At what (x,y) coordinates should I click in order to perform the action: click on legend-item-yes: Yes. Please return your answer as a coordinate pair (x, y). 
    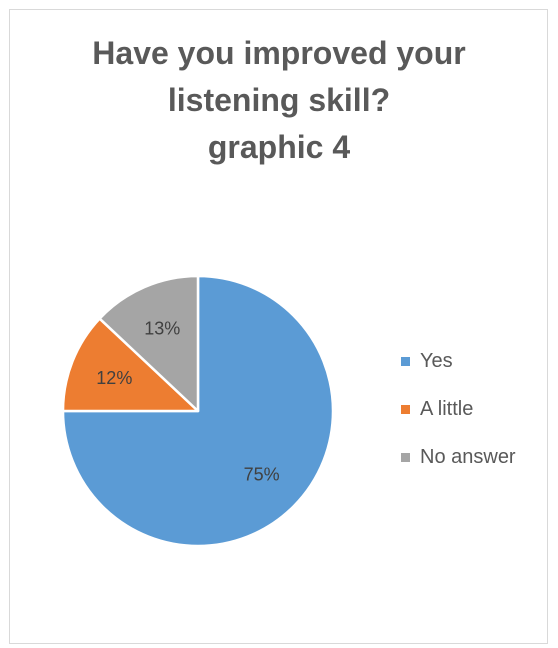
    Looking at the image, I should click on (476, 361).